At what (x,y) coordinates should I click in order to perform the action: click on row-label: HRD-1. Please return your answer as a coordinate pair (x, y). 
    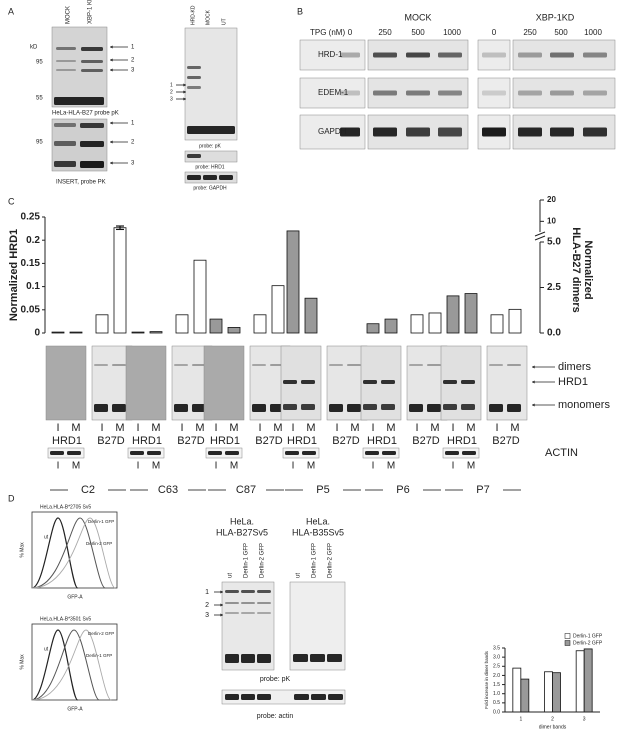
    Looking at the image, I should click on (330, 54).